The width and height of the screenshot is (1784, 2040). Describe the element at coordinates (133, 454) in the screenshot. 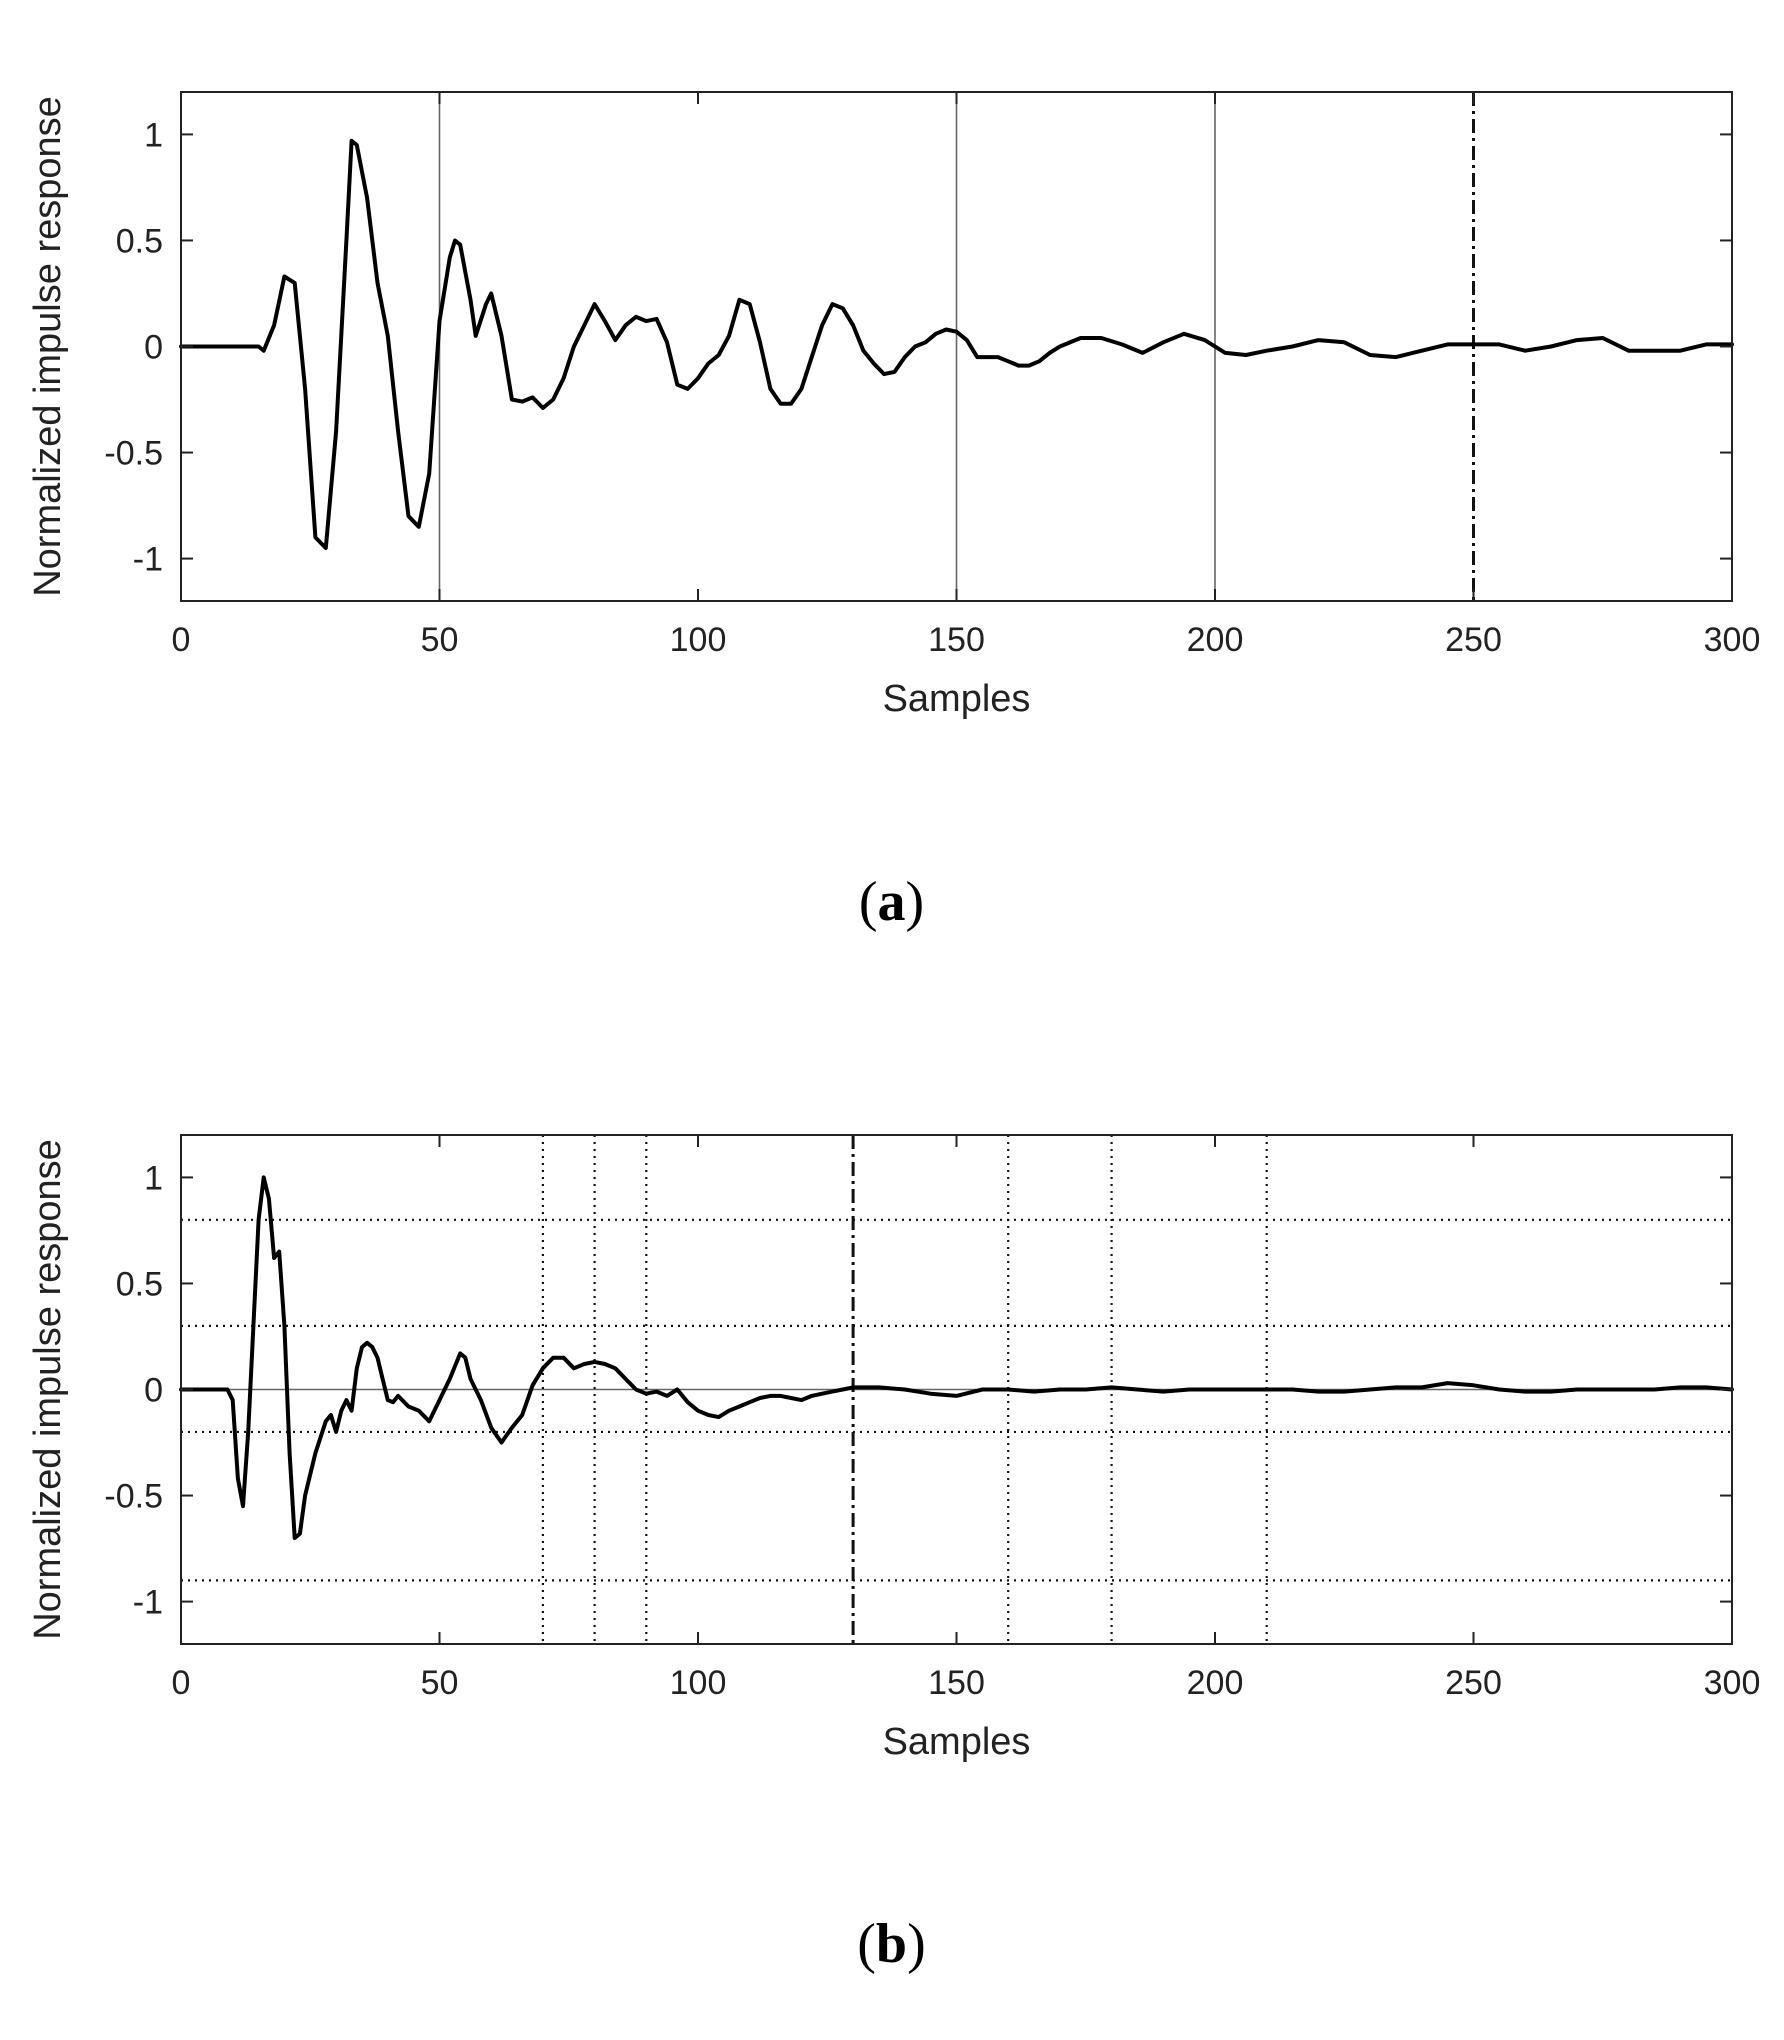

I see `y-tick-label-a-3: -0.5` at that location.